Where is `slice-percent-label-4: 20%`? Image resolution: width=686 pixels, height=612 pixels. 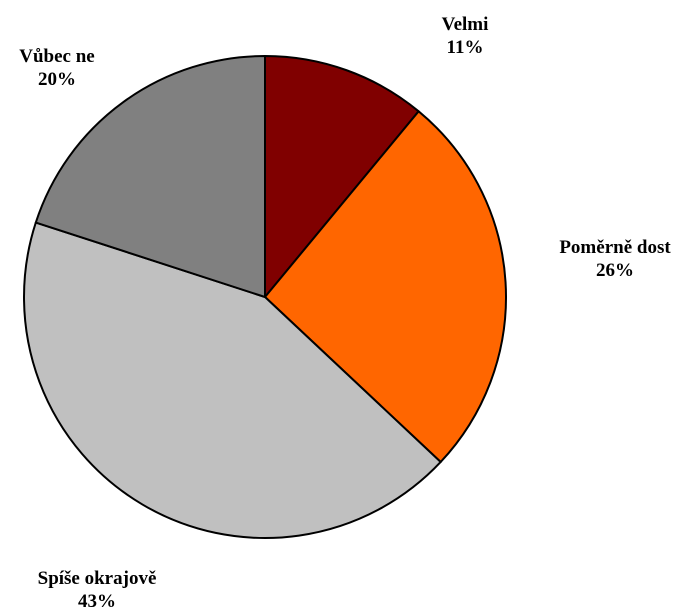
slice-percent-label-4: 20% is located at coordinates (57, 79).